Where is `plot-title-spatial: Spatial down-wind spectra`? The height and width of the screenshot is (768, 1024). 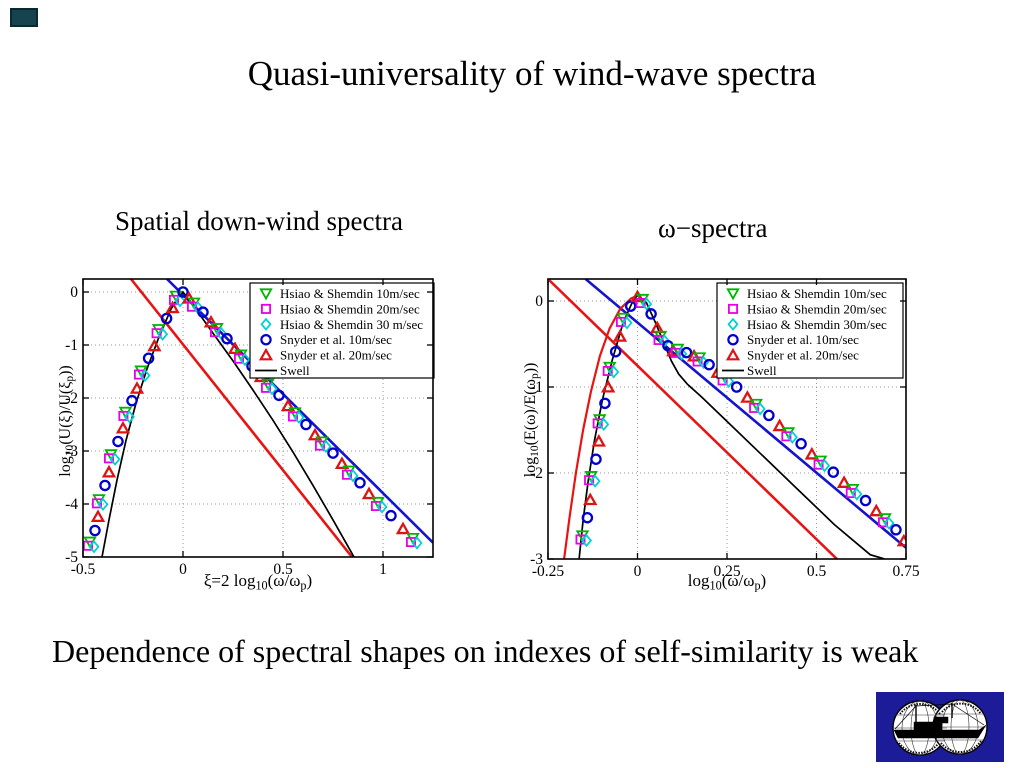 plot-title-spatial: Spatial down-wind spectra is located at coordinates (259, 221).